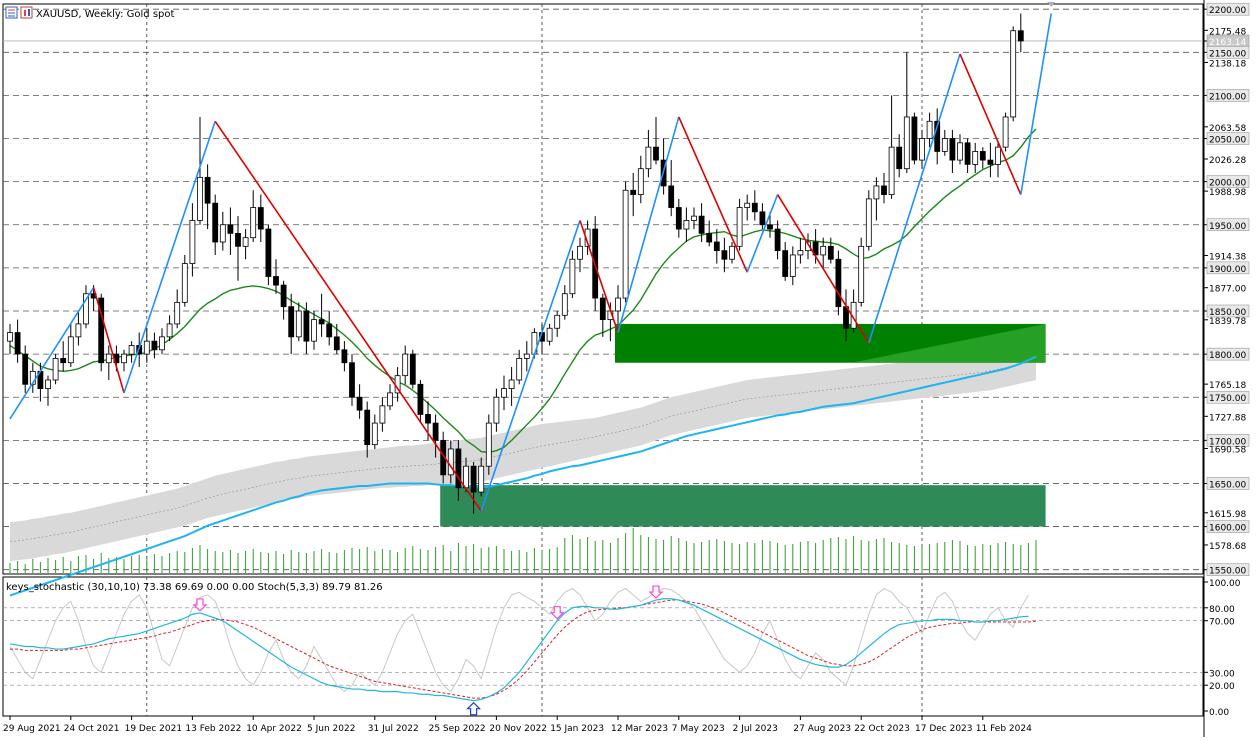 This screenshot has width=1258, height=741. Describe the element at coordinates (26, 12) in the screenshot. I see `indicator-window-icon` at that location.